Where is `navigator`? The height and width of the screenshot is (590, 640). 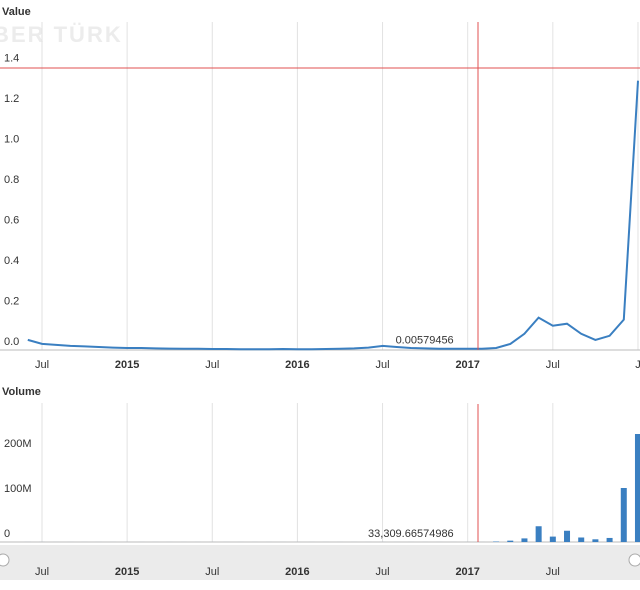 navigator is located at coordinates (320, 562).